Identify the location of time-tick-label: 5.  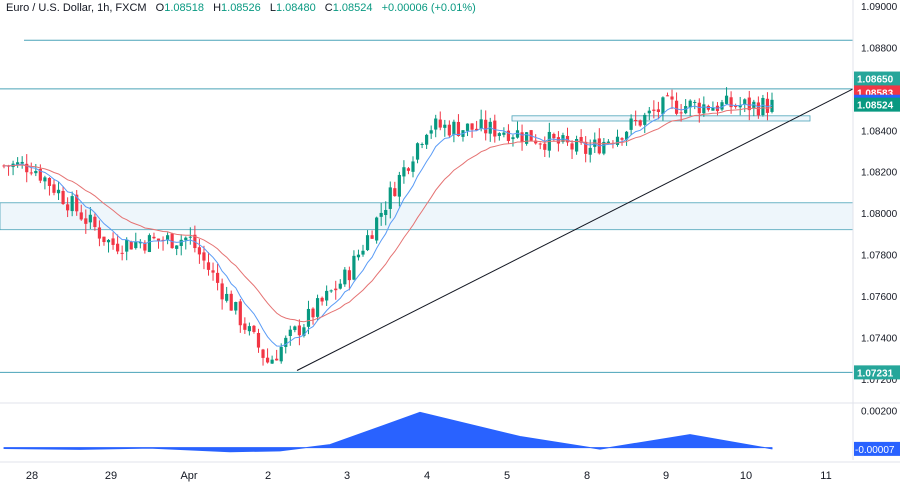
(507, 476).